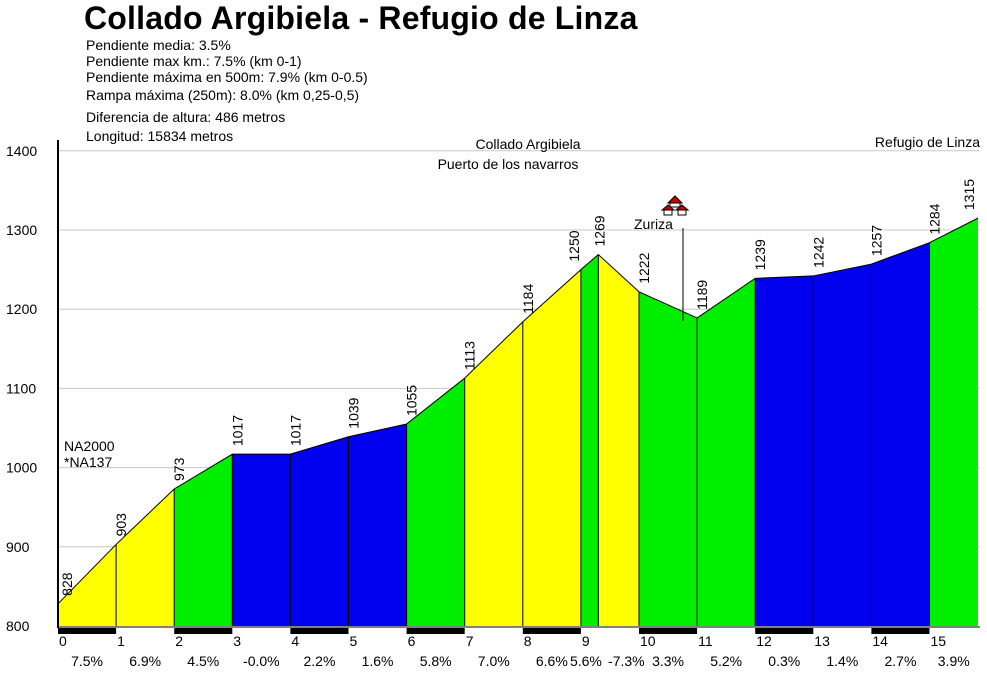  Describe the element at coordinates (954, 661) in the screenshot. I see `segment-grade-label: 3.9%` at that location.